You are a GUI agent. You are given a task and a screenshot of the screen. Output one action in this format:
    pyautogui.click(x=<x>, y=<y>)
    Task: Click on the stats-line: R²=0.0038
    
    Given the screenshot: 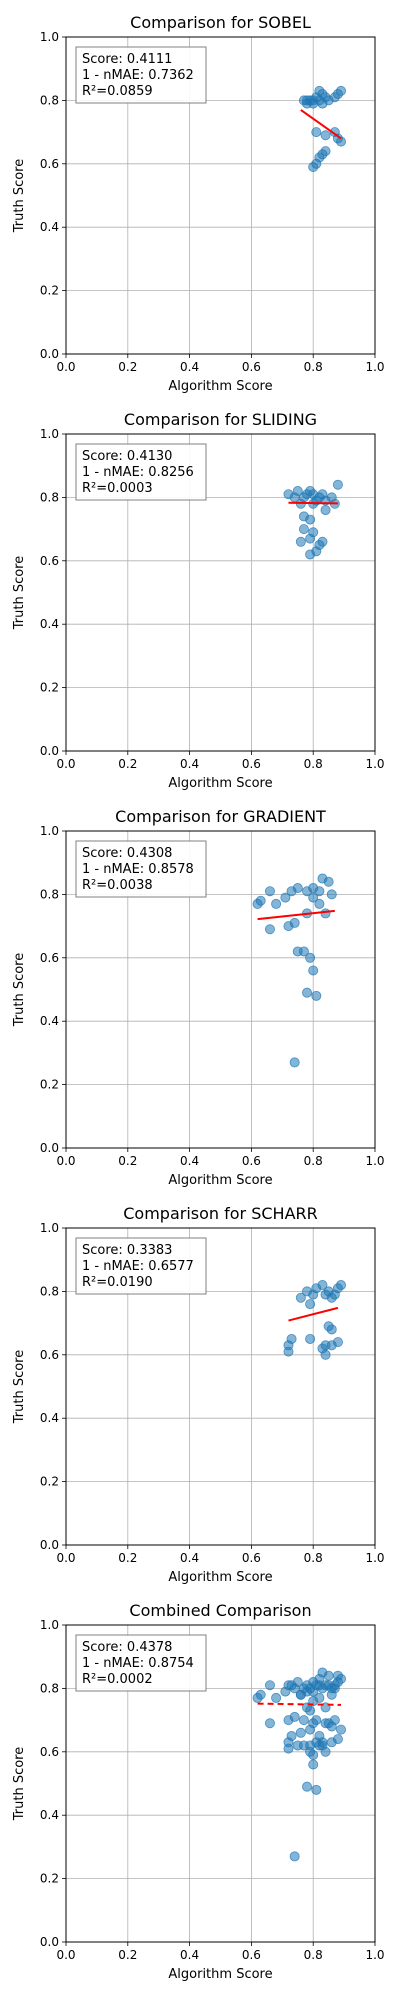 What is the action you would take?
    pyautogui.click(x=117, y=885)
    